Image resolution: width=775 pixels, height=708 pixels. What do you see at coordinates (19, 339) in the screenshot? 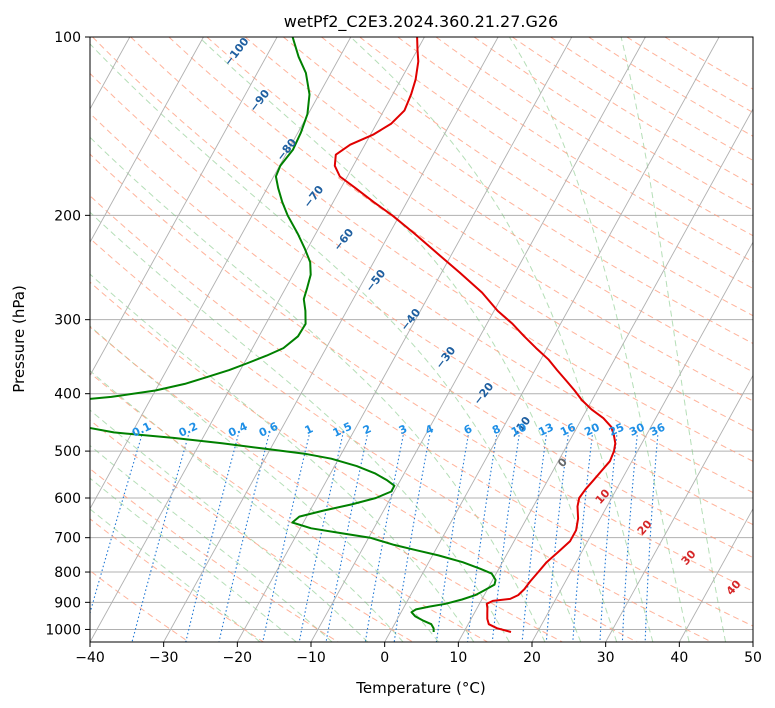
I see `y-axis-title: Pressure (hPa)` at bounding box center [19, 339].